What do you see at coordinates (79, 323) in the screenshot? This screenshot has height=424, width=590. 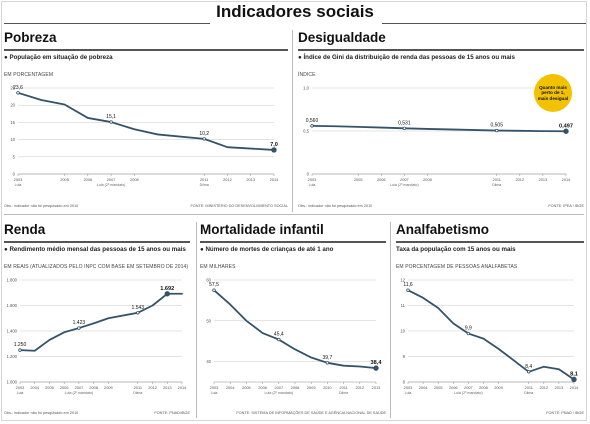 I see `data-label: 1.423` at bounding box center [79, 323].